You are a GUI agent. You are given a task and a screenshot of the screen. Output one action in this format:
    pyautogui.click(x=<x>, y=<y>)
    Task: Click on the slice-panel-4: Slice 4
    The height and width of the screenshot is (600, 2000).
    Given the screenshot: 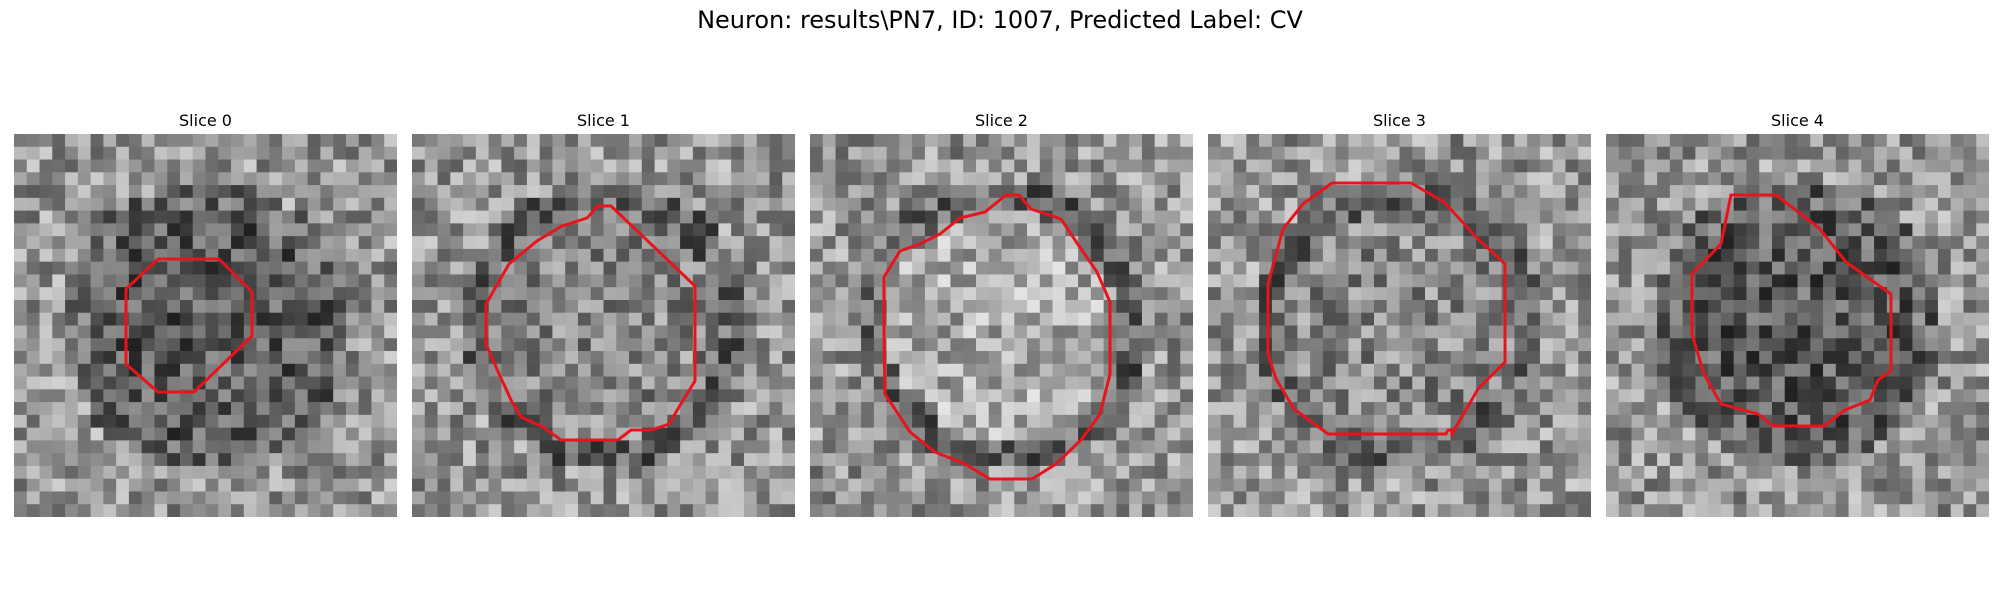 What is the action you would take?
    pyautogui.click(x=1797, y=312)
    